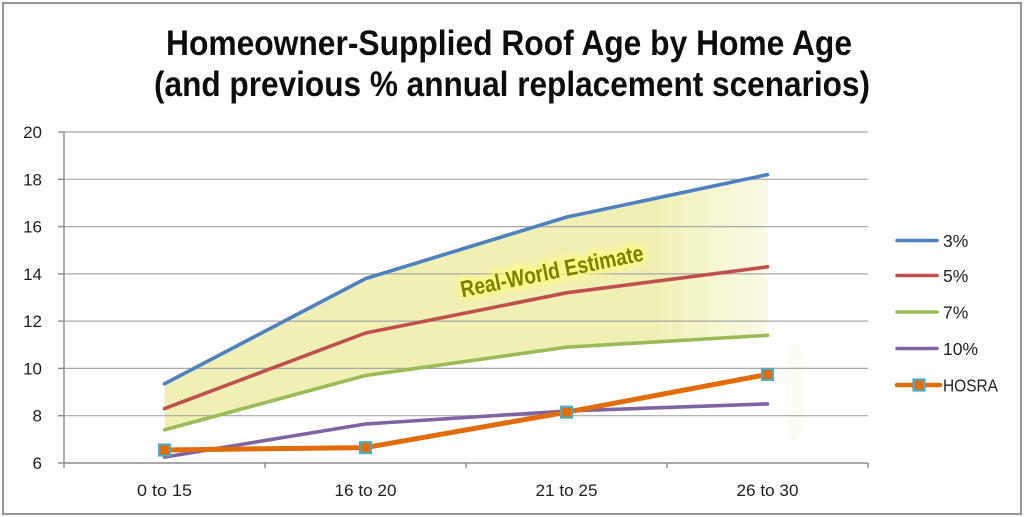 This screenshot has height=517, width=1024. What do you see at coordinates (955, 313) in the screenshot?
I see `svg-text: 7%` at bounding box center [955, 313].